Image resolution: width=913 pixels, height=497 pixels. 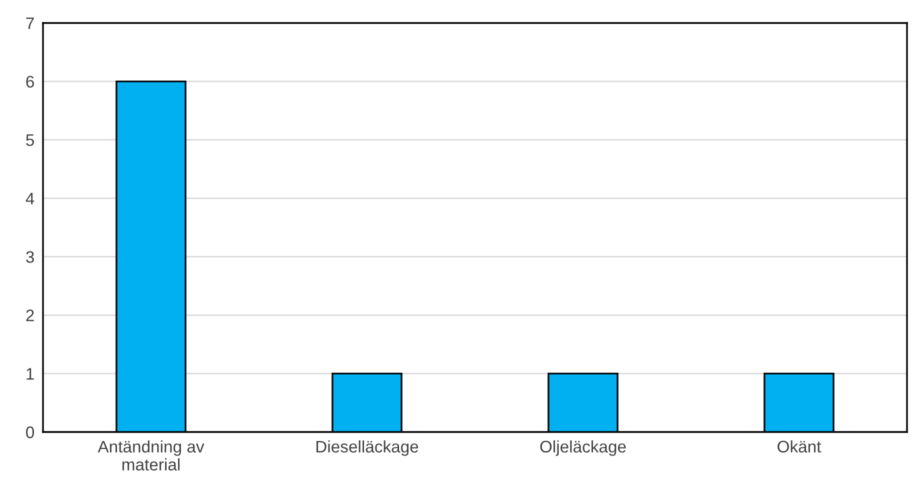 I want to click on y-tick-label: 5, so click(x=30, y=140).